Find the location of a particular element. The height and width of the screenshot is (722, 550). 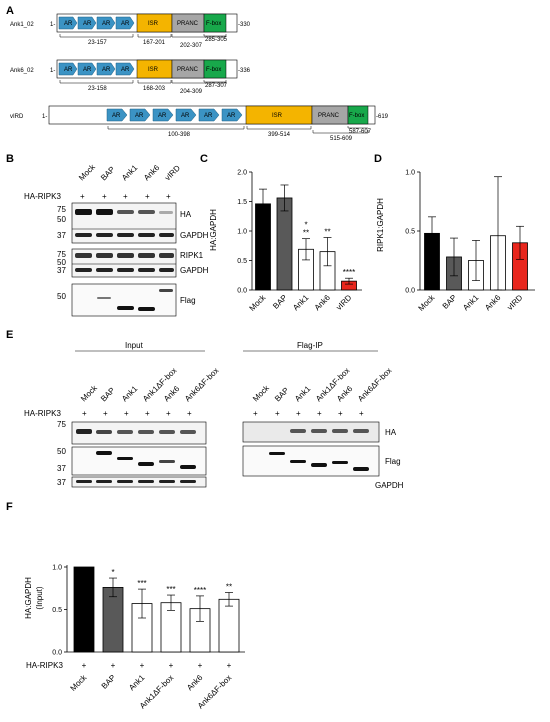

input-blot-flag is located at coordinates (139, 461).